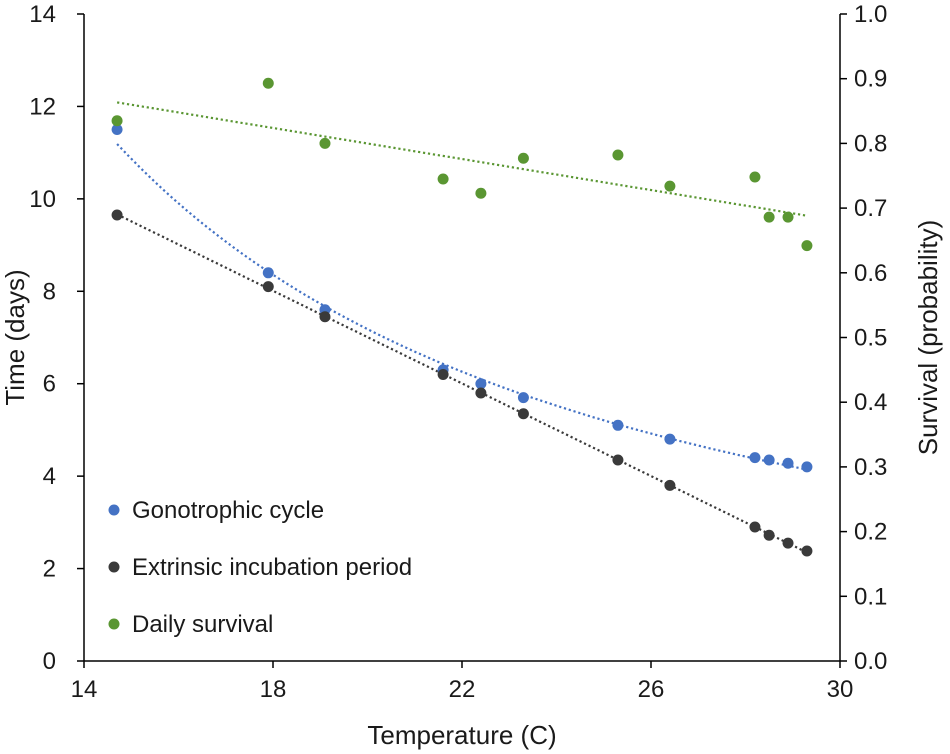 The height and width of the screenshot is (754, 950). What do you see at coordinates (42, 106) in the screenshot?
I see `y-left-tick-label: 12` at bounding box center [42, 106].